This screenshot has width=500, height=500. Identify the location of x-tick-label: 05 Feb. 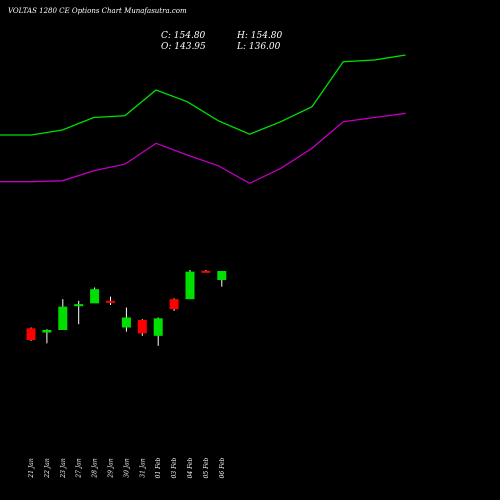
(206, 467).